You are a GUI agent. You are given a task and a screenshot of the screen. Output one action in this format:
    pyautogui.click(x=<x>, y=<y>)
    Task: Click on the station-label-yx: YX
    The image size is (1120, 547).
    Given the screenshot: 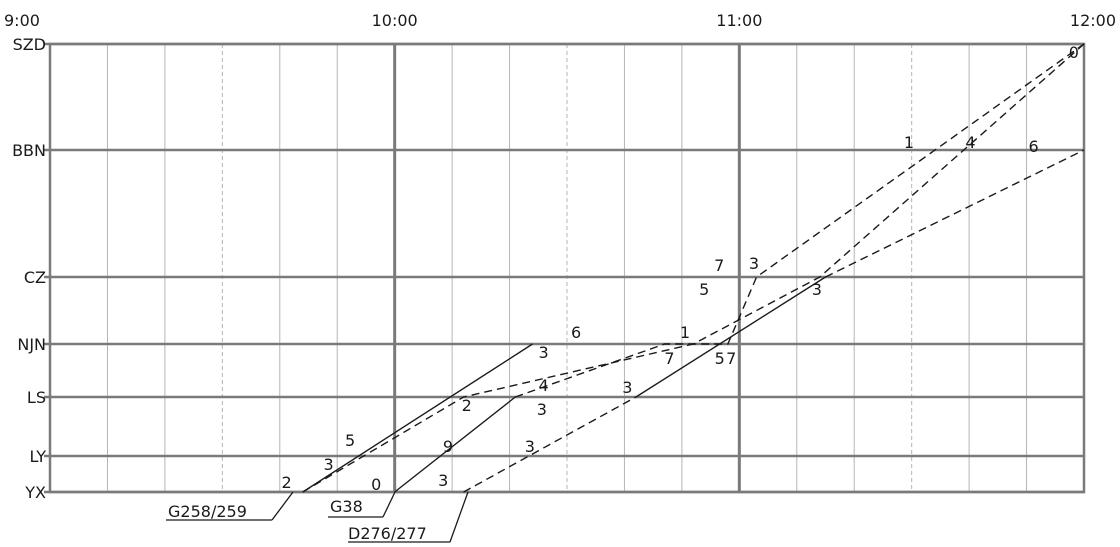 What is the action you would take?
    pyautogui.click(x=35, y=492)
    